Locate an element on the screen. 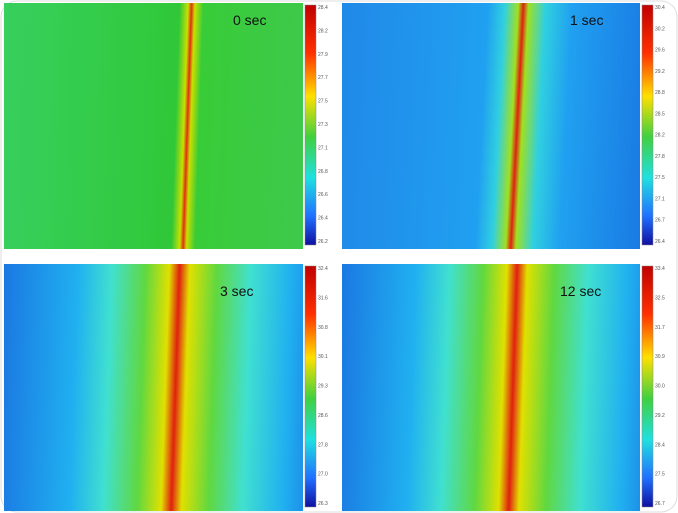 The image size is (678, 513). colorbar-tick-label: 32.4 is located at coordinates (323, 269).